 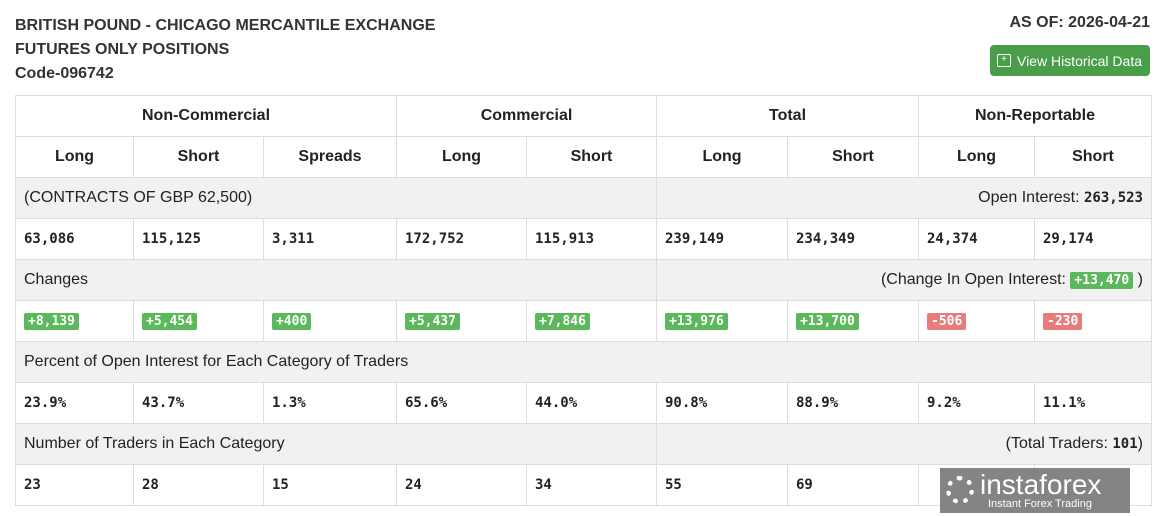 What do you see at coordinates (74, 403) in the screenshot?
I see `percent-cell: 23.9%` at bounding box center [74, 403].